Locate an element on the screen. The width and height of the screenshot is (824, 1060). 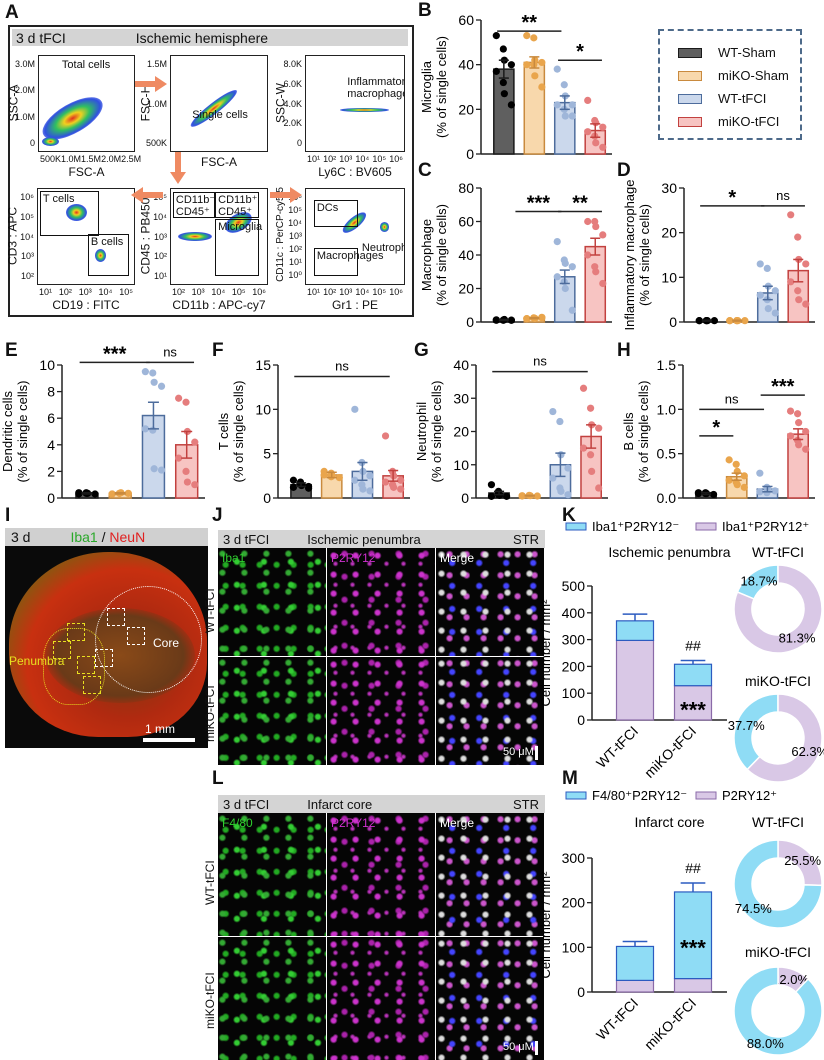
panel-label-b: B is located at coordinates (425, 10).